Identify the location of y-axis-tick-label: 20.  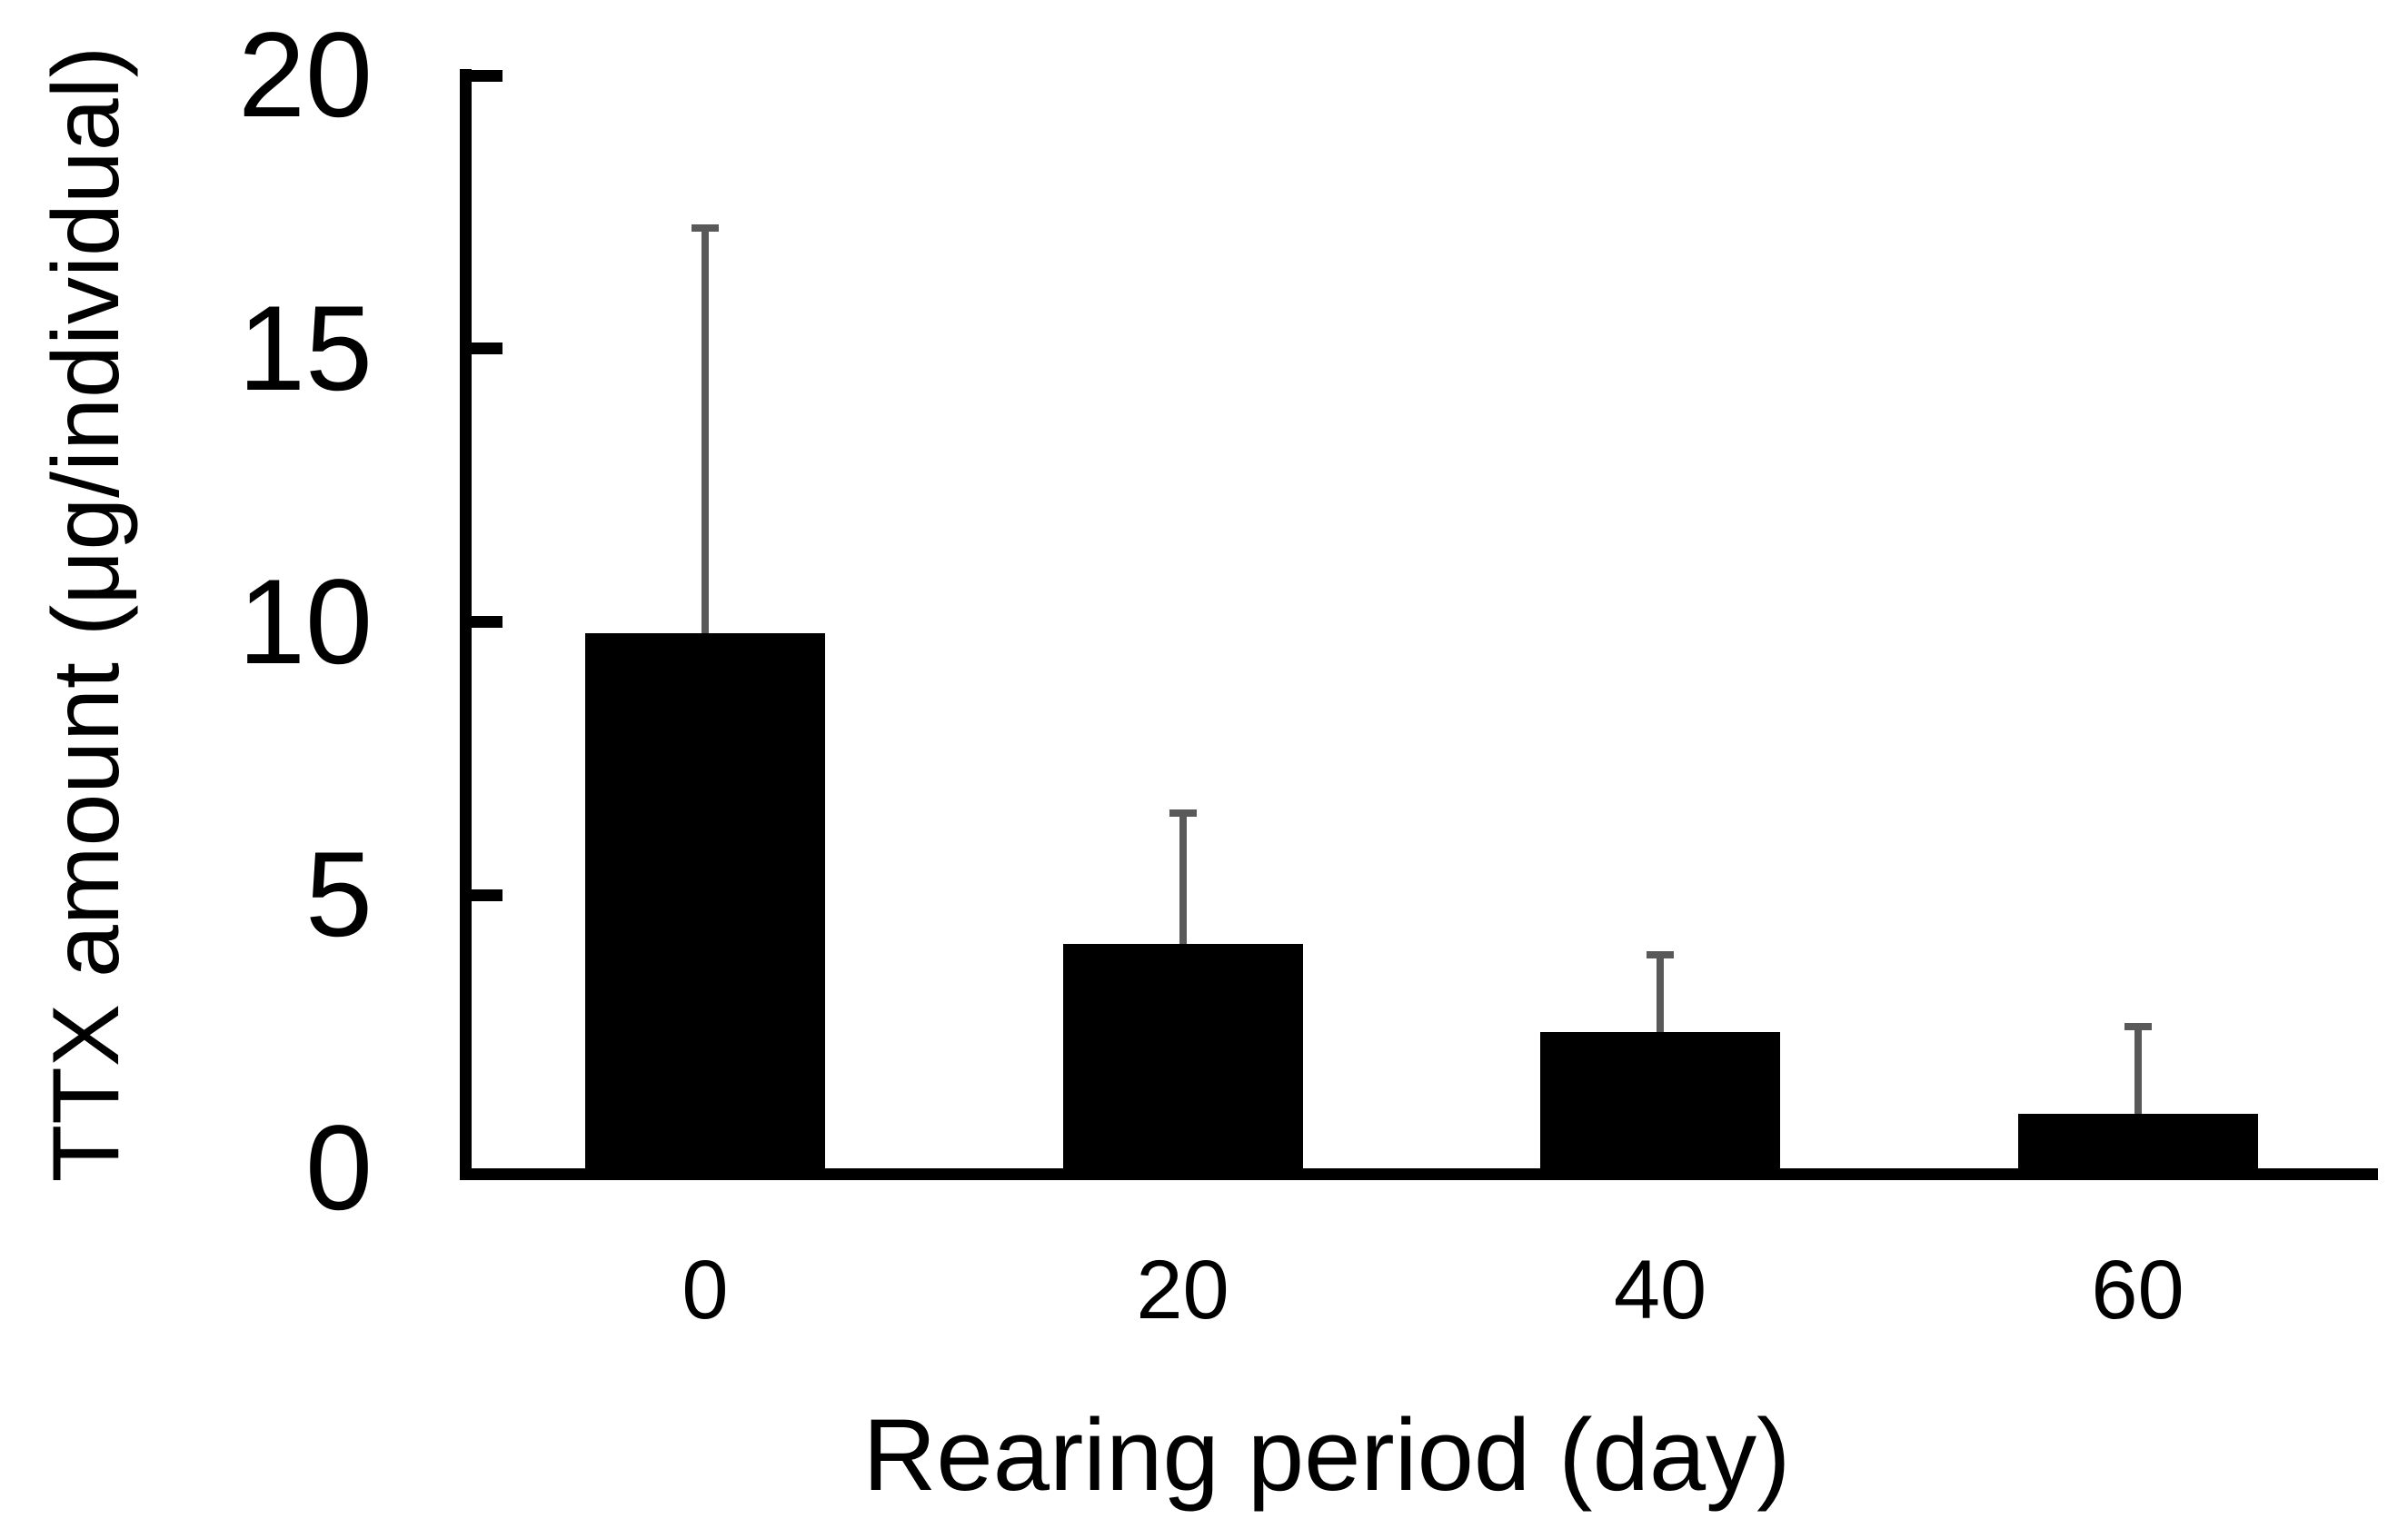
(305, 75).